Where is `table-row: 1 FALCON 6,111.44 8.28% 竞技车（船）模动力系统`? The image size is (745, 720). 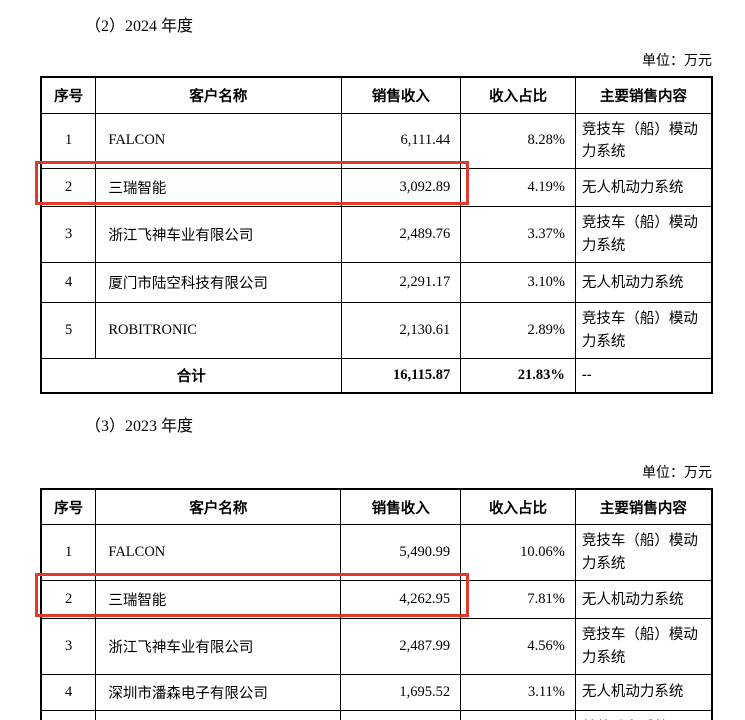
table-row: 1 FALCON 6,111.44 8.28% 竞技车（船）模动力系统 is located at coordinates (376, 141).